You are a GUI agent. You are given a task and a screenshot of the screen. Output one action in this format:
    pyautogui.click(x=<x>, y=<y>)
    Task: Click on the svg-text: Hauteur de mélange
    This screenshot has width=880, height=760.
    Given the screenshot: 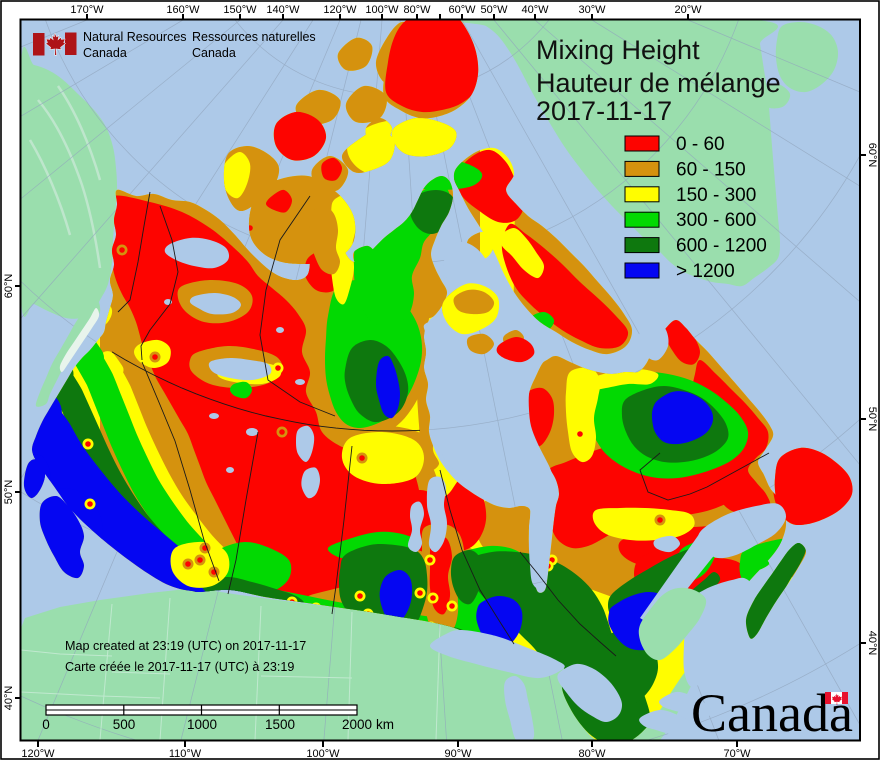 What is the action you would take?
    pyautogui.click(x=658, y=83)
    